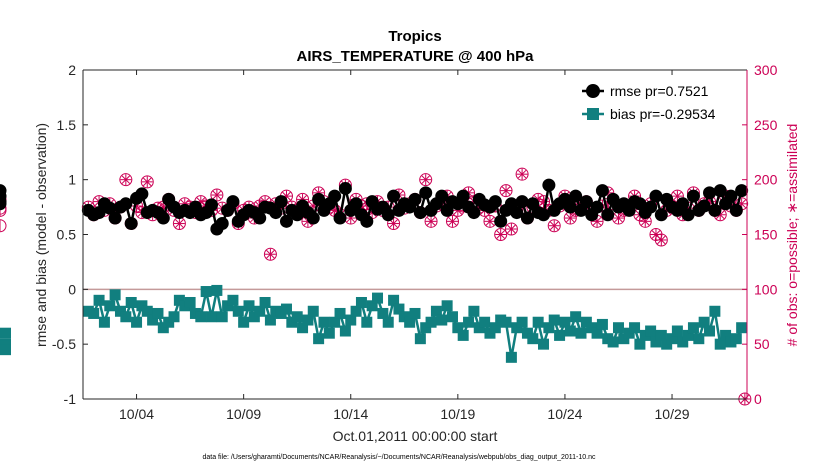 The image size is (830, 470). Describe the element at coordinates (415, 436) in the screenshot. I see `x-axis-label: Oct.01,2011 00:00:00 start` at that location.